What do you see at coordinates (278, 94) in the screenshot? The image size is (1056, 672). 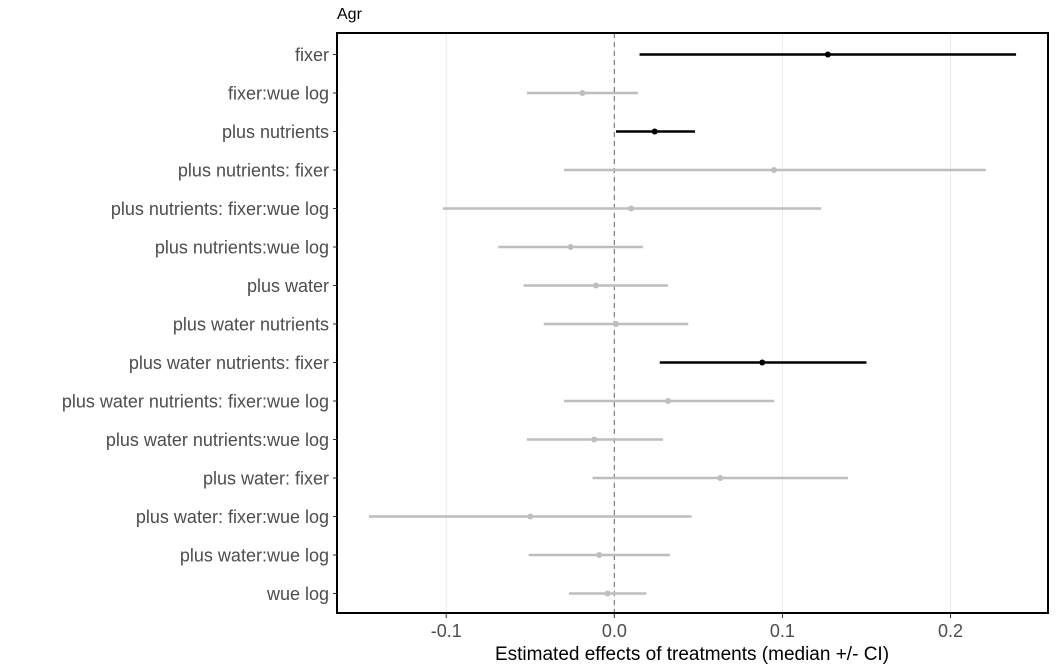 I see `y-tick-label: fixer:wue log` at bounding box center [278, 94].